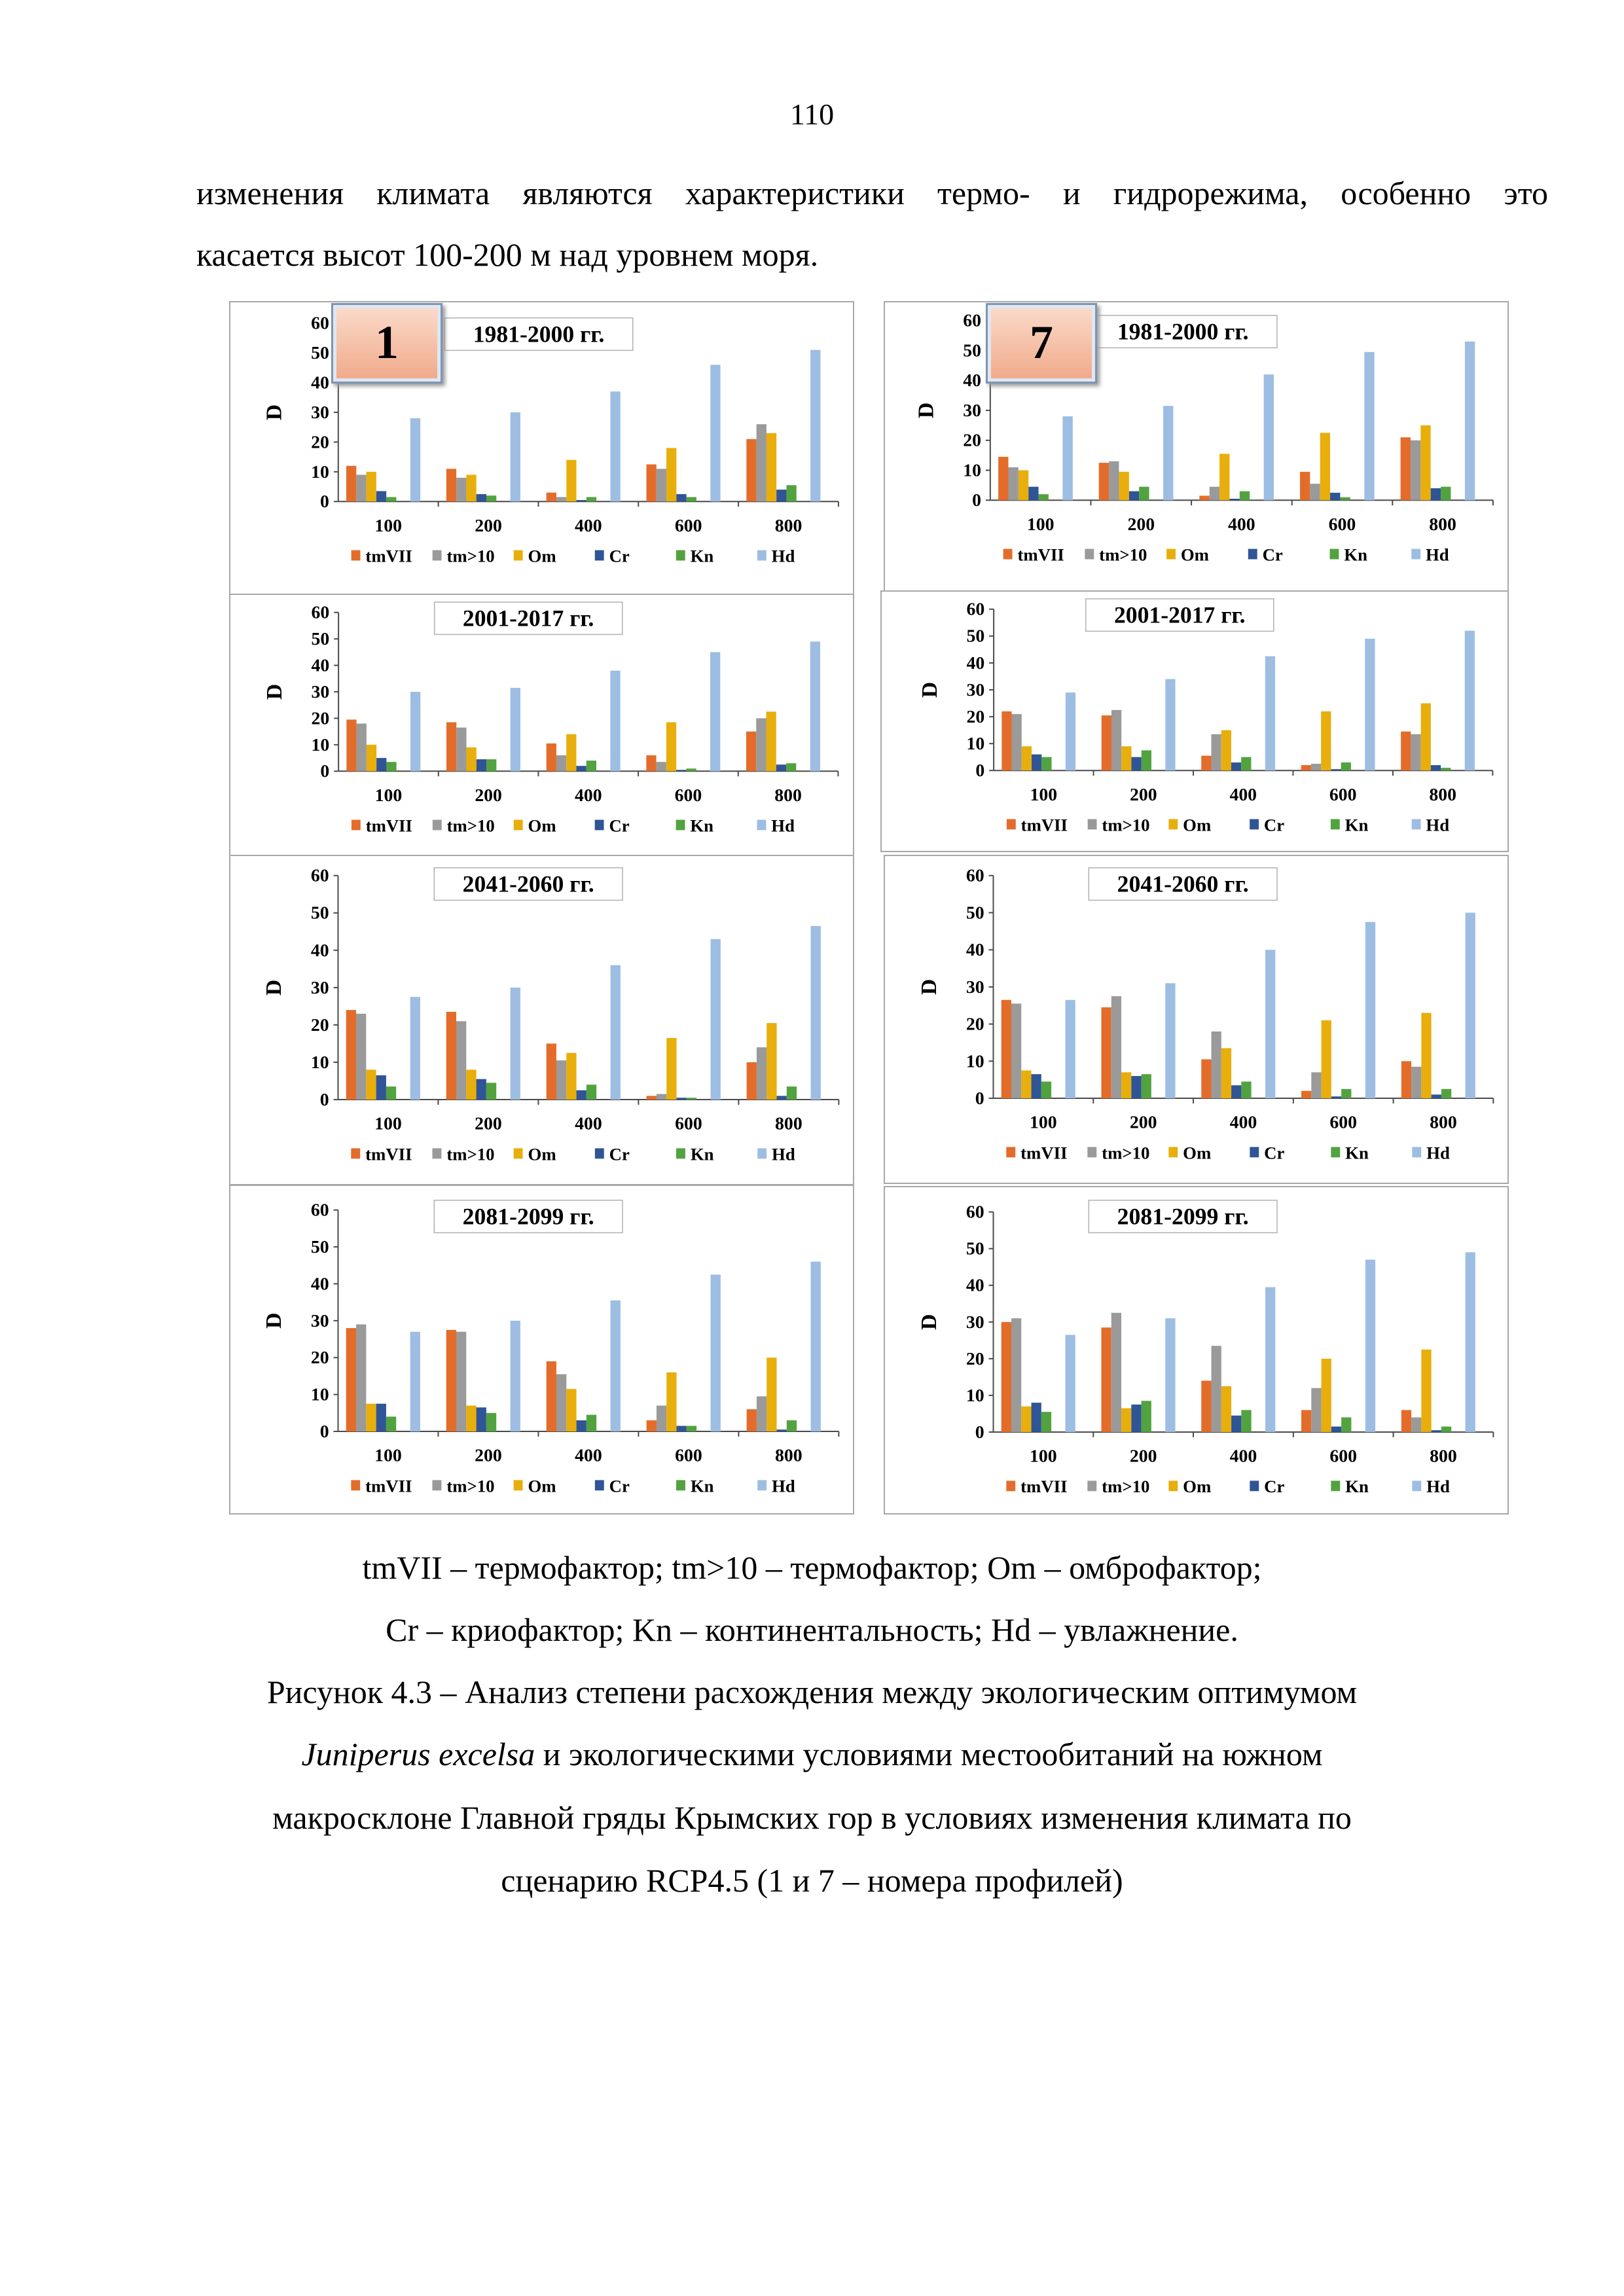 Image resolution: width=1624 pixels, height=2296 pixels. What do you see at coordinates (418, 1754) in the screenshot?
I see `species-name: Juniperus excelsa` at bounding box center [418, 1754].